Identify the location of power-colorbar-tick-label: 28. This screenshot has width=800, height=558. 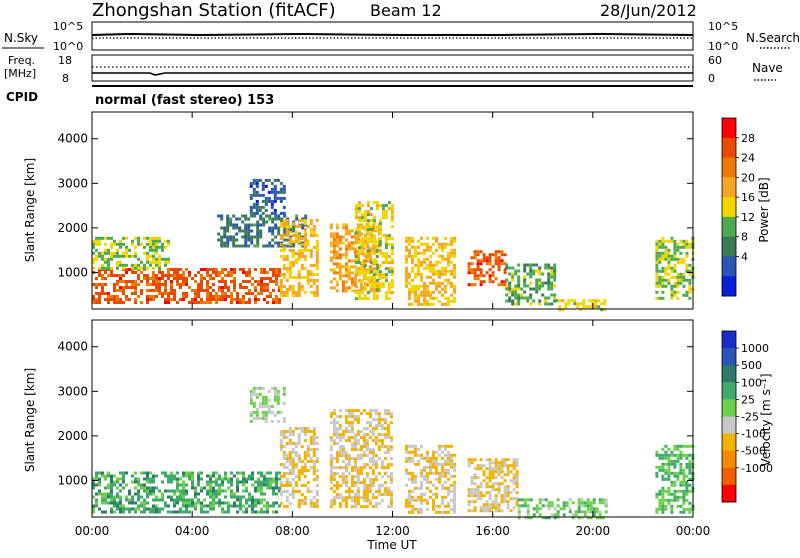
(748, 138).